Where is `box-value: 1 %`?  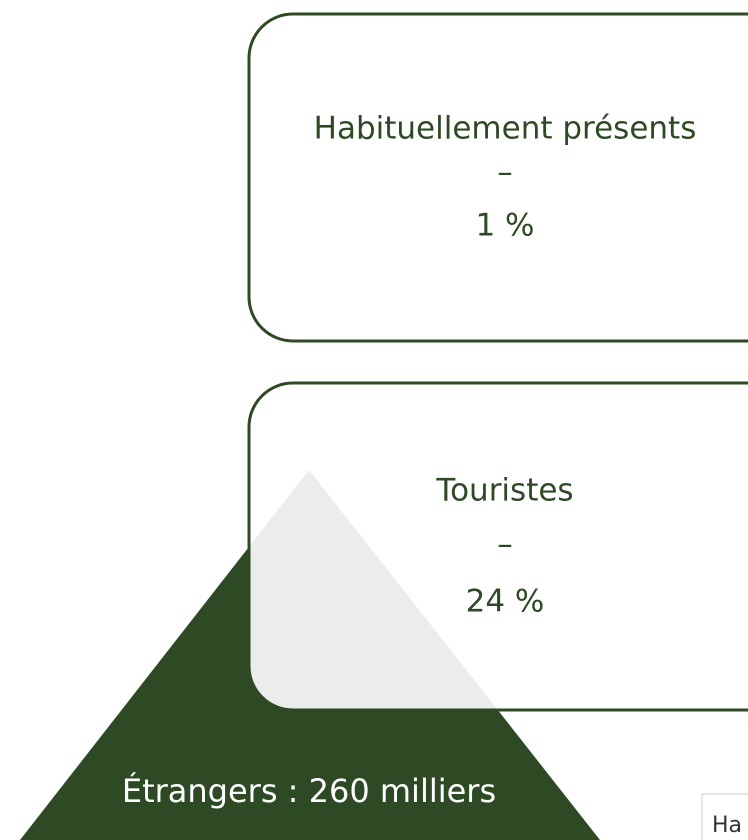 box-value: 1 % is located at coordinates (504, 226).